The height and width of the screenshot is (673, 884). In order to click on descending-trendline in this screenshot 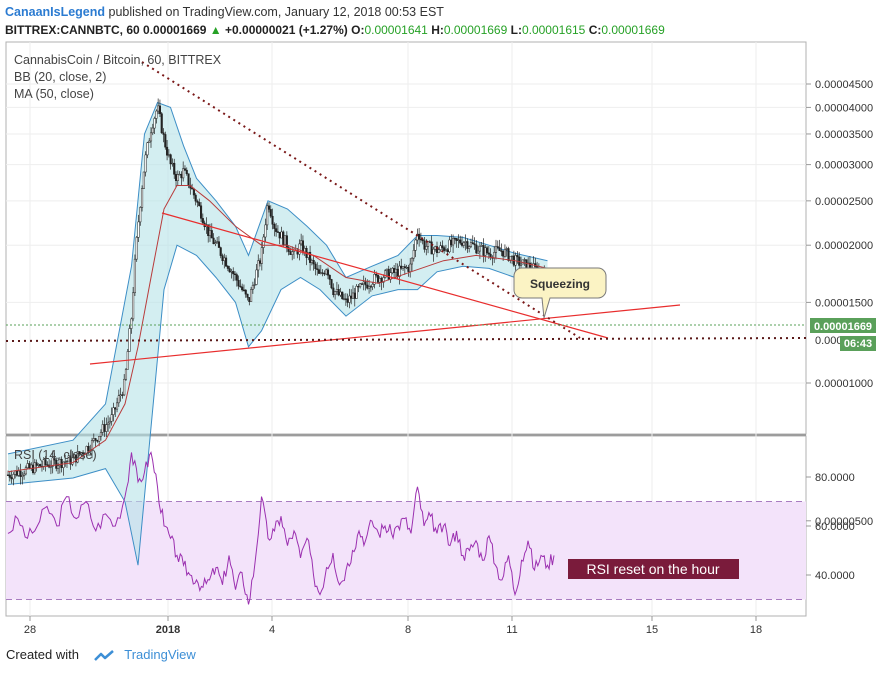, I will do `click(385, 275)`.